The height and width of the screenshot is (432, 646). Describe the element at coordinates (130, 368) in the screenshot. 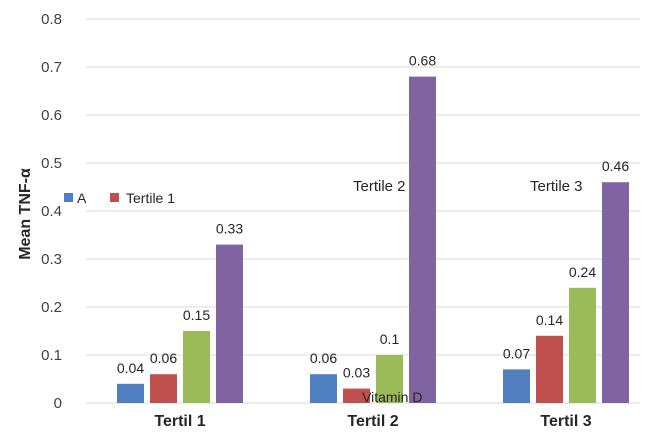

I see `data-label: 0.04` at that location.